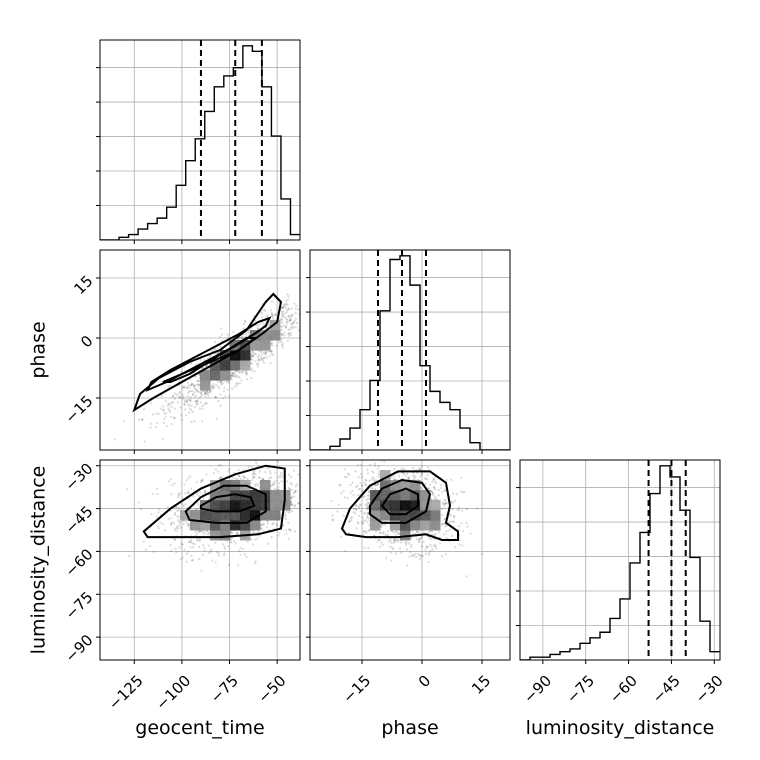 This screenshot has height=760, width=760. I want to click on scatter-panel-geocent_time-vs-phase, so click(200, 350).